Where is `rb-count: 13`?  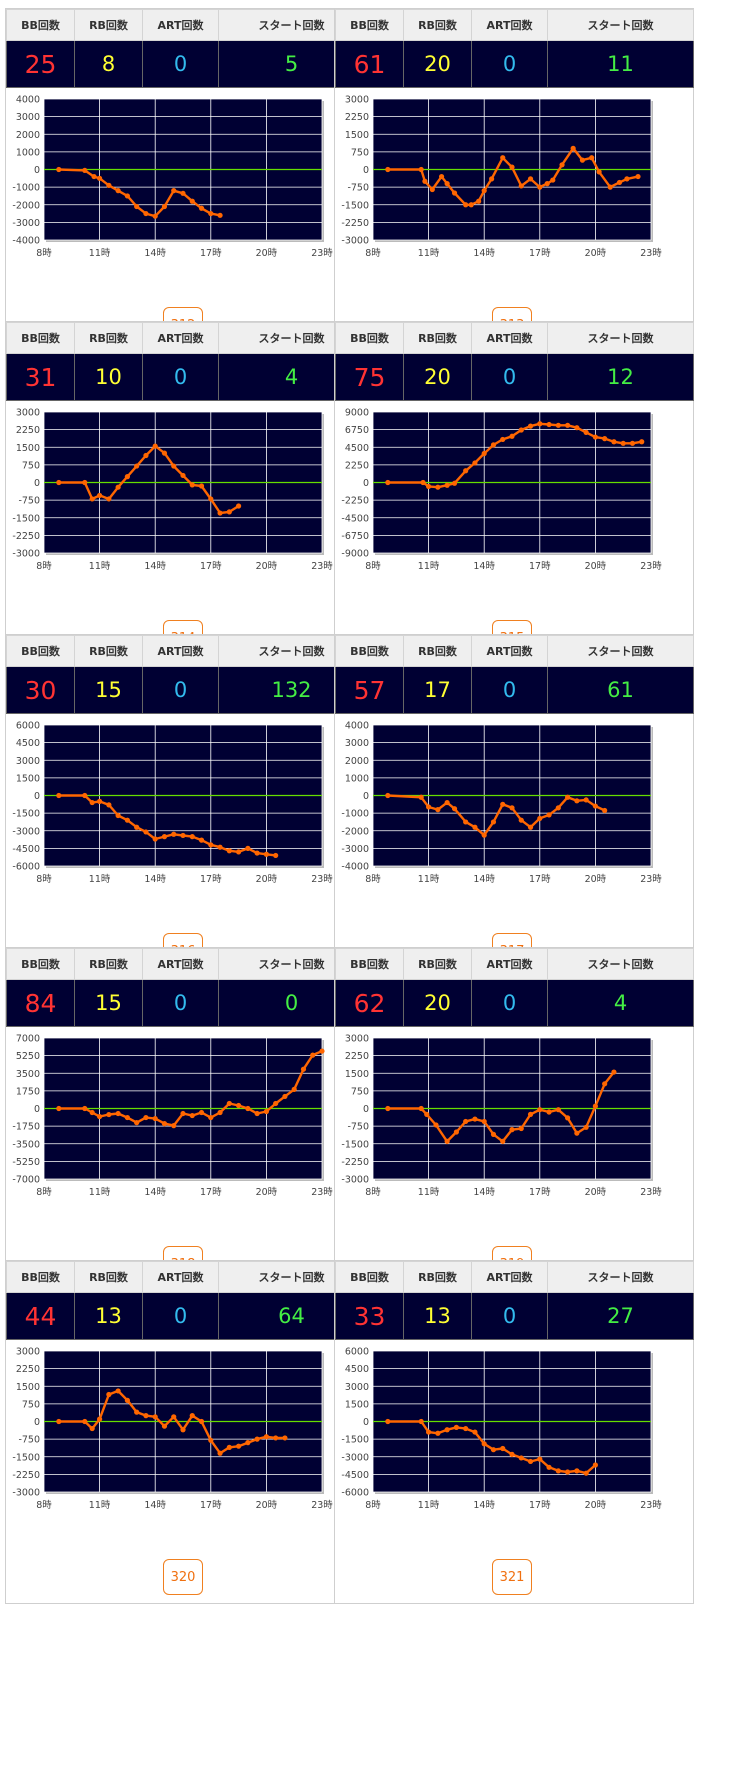
rb-count: 13 is located at coordinates (437, 1316).